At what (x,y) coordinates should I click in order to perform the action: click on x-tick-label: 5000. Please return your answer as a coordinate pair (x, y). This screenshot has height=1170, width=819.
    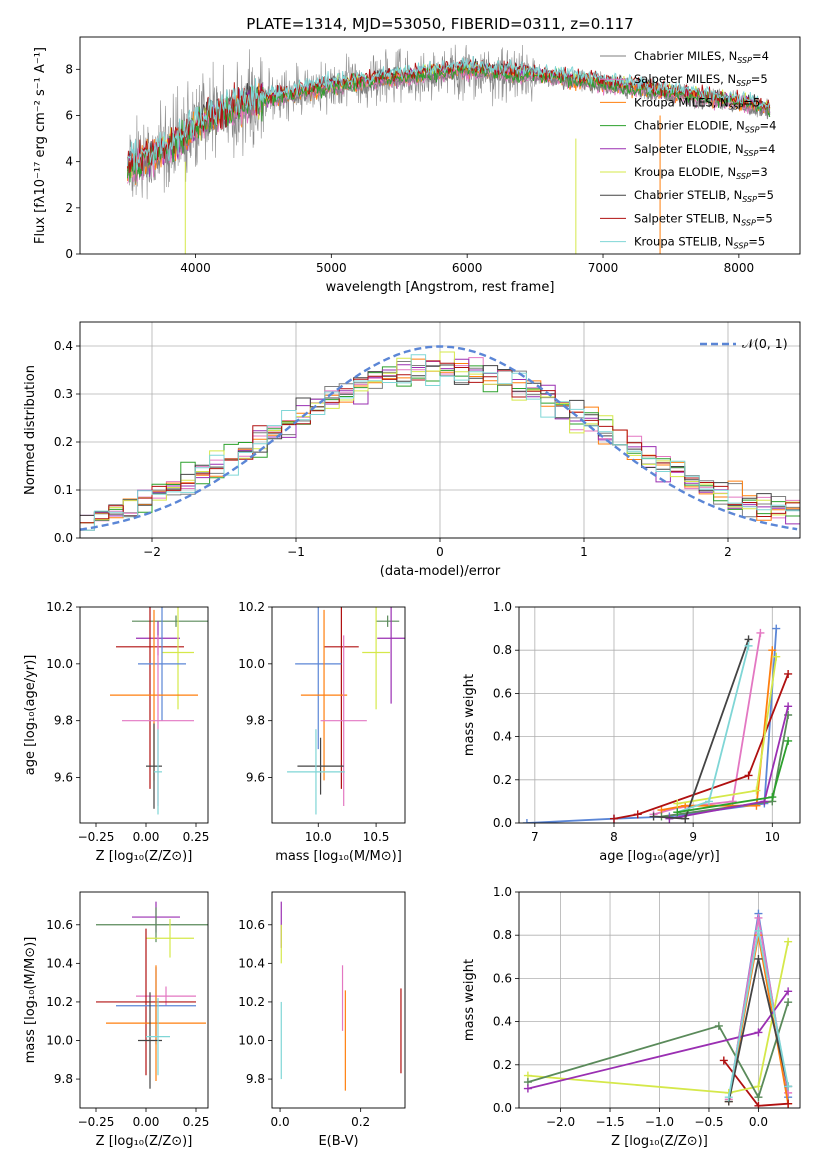
    Looking at the image, I should click on (331, 268).